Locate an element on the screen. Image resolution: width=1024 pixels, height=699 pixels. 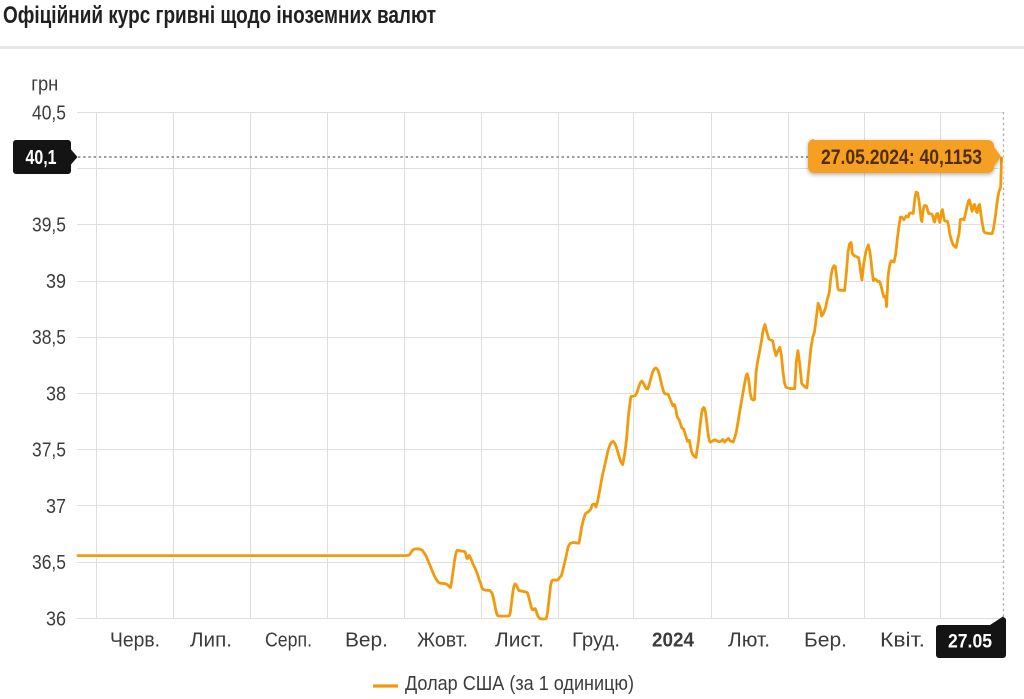
svg-text: 27.05.2024: 40,1153 is located at coordinates (901, 157).